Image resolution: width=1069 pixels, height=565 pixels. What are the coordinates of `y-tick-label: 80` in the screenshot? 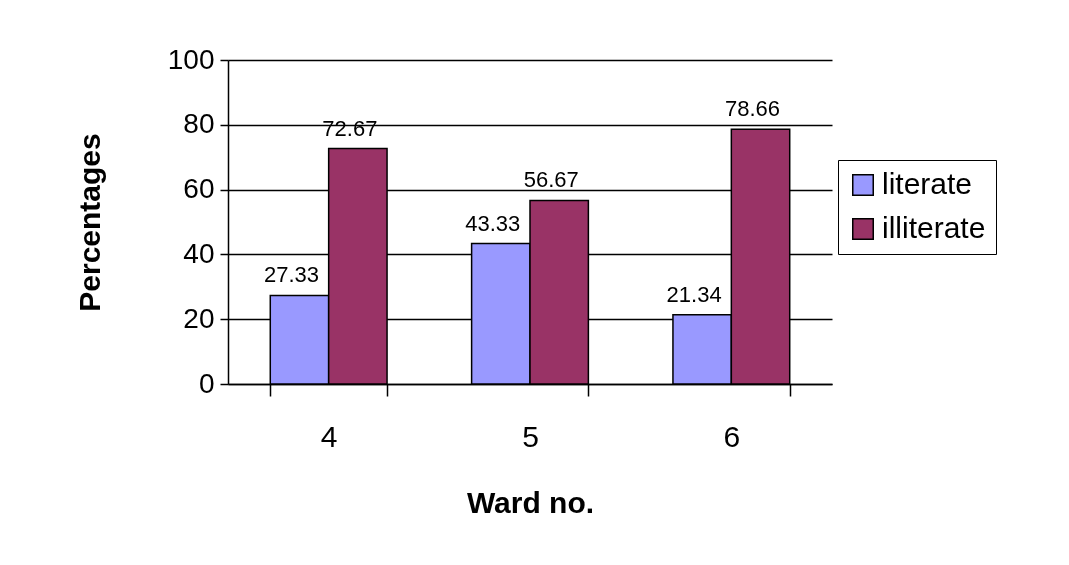 It's located at (199, 124).